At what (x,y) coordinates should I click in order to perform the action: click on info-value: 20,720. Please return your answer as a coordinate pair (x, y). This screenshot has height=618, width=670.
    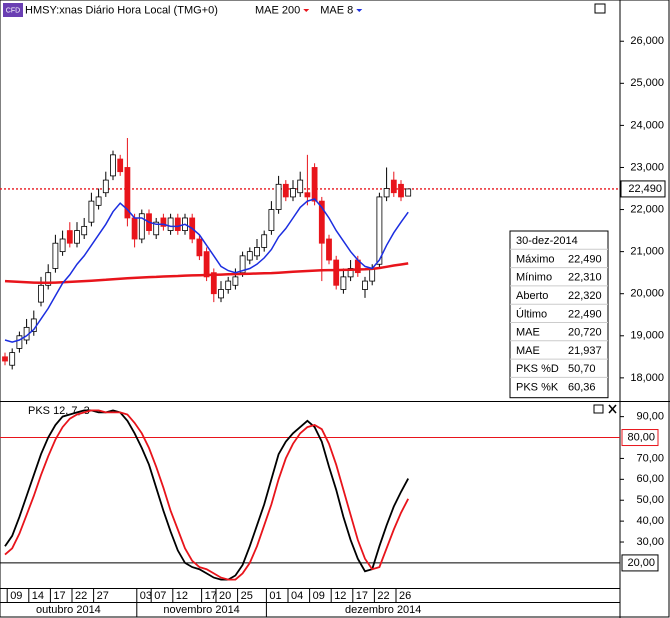
    Looking at the image, I should click on (585, 333).